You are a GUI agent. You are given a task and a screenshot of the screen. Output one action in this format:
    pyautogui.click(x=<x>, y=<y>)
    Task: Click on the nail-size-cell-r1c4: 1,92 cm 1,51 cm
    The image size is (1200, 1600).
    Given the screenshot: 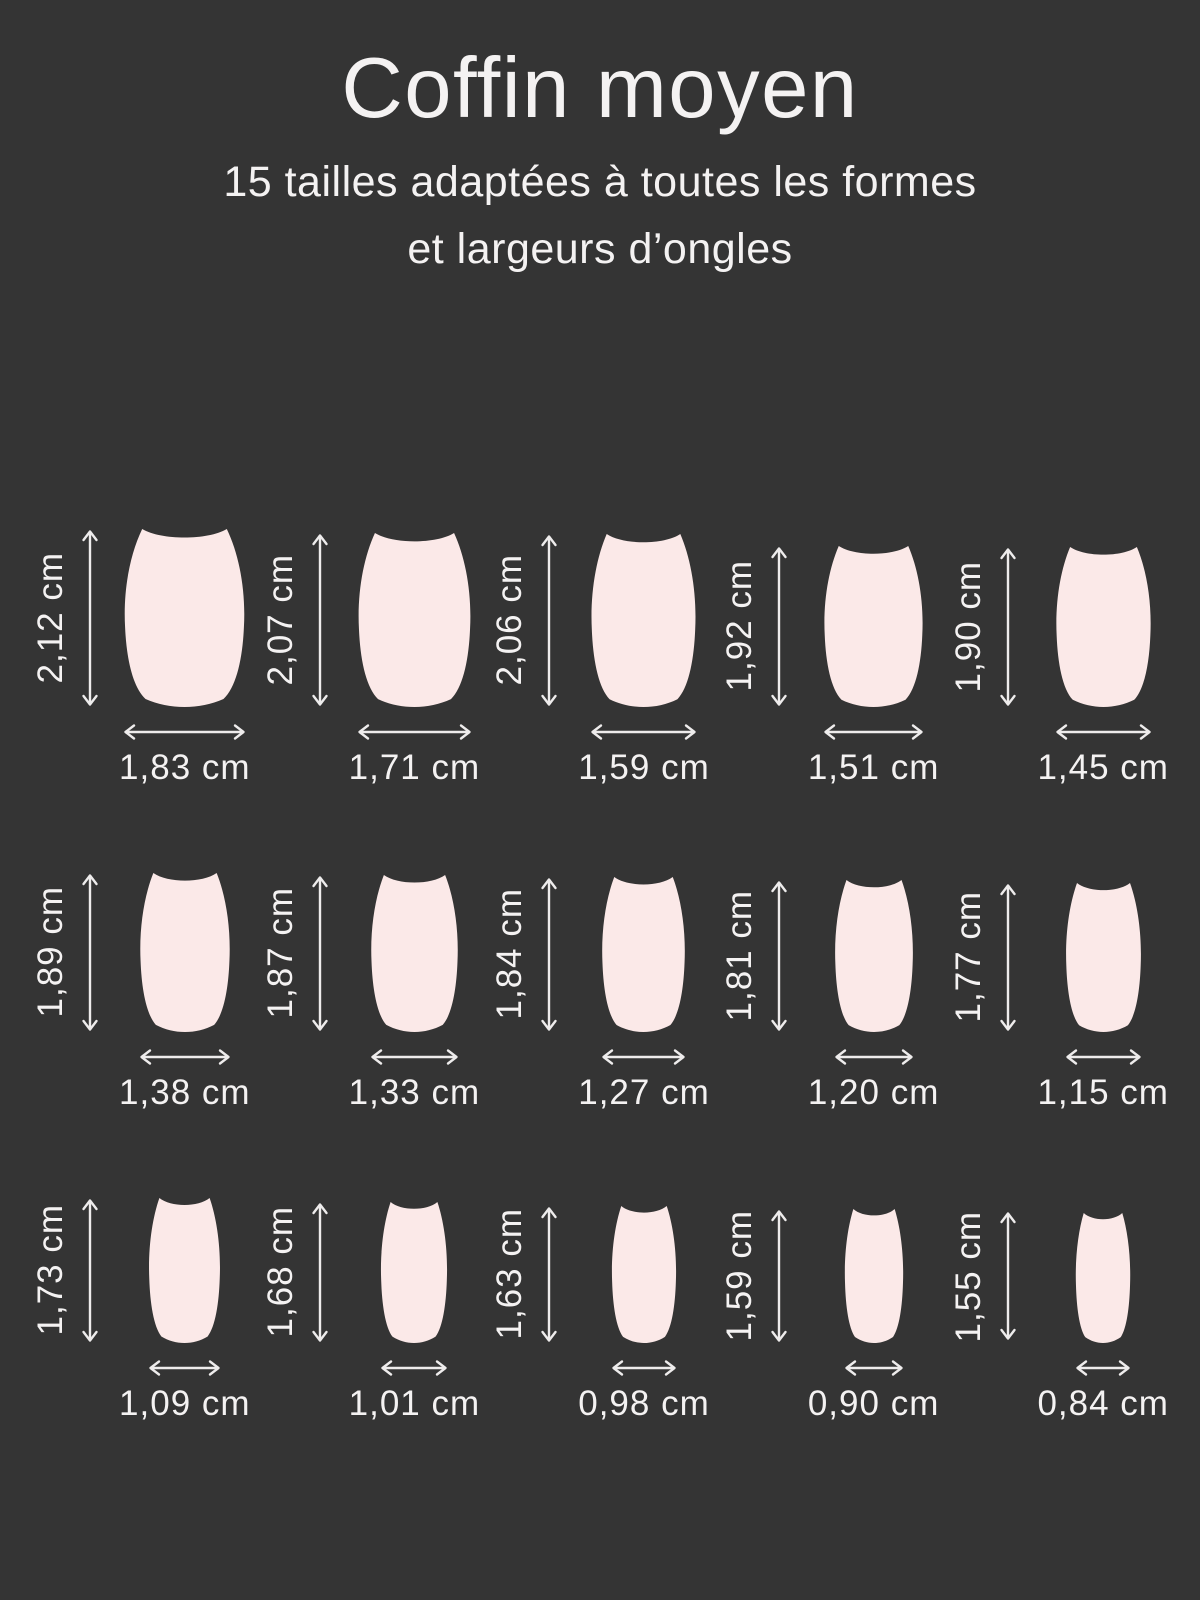 What is the action you would take?
    pyautogui.click(x=830, y=666)
    